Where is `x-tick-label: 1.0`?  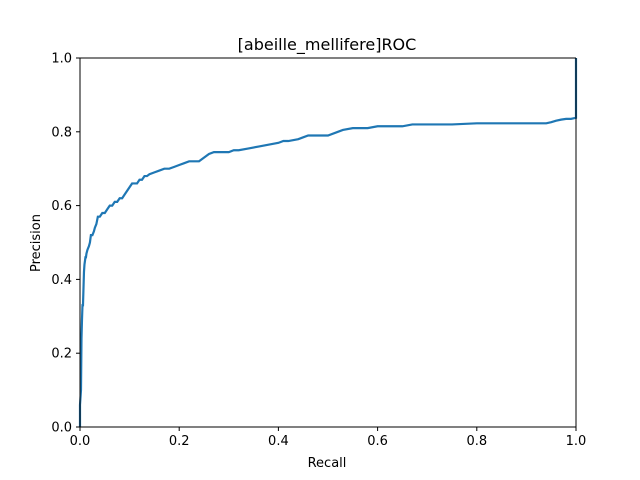
x-tick-label: 1.0 is located at coordinates (576, 441).